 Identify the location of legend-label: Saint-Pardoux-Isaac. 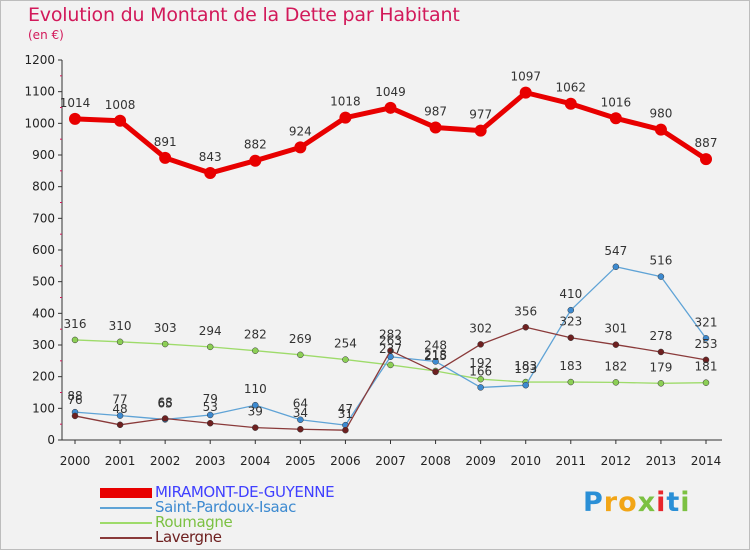
(225, 507).